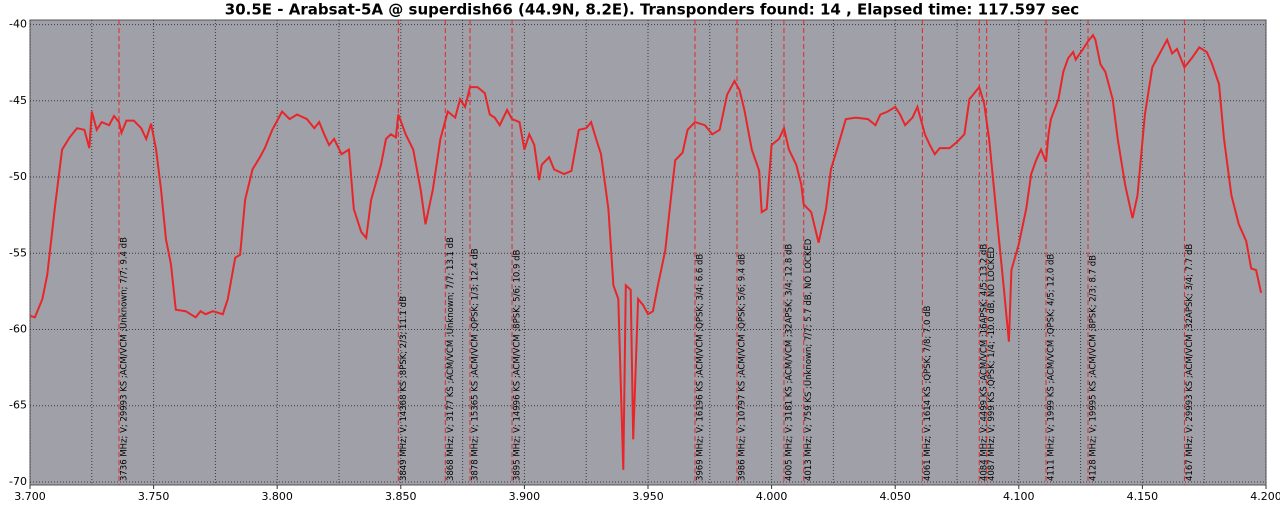 Image resolution: width=1280 pixels, height=509 pixels. Describe the element at coordinates (18, 405) in the screenshot. I see `y-tick-label: -65` at that location.